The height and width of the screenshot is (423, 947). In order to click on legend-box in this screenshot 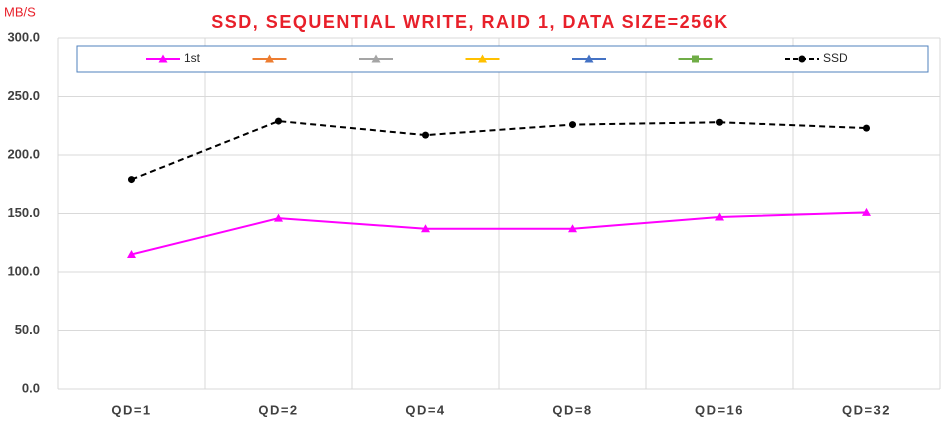, I will do `click(502, 59)`.